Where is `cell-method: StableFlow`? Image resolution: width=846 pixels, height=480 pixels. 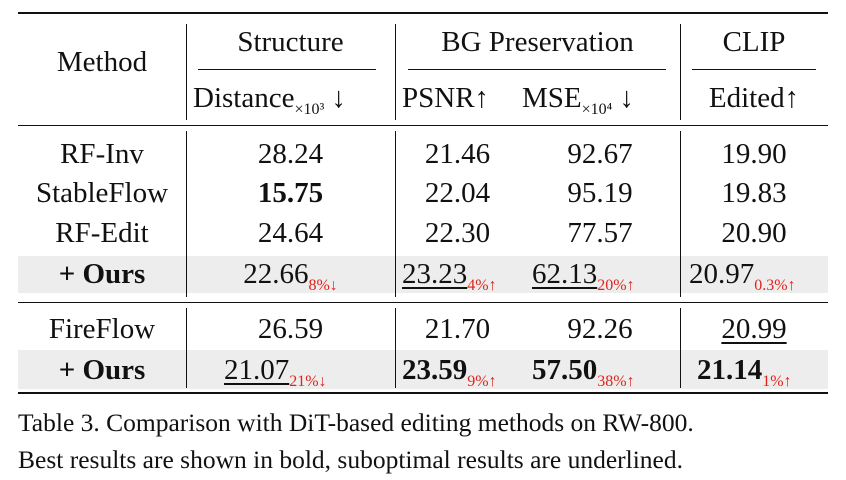 cell-method: StableFlow is located at coordinates (102, 193).